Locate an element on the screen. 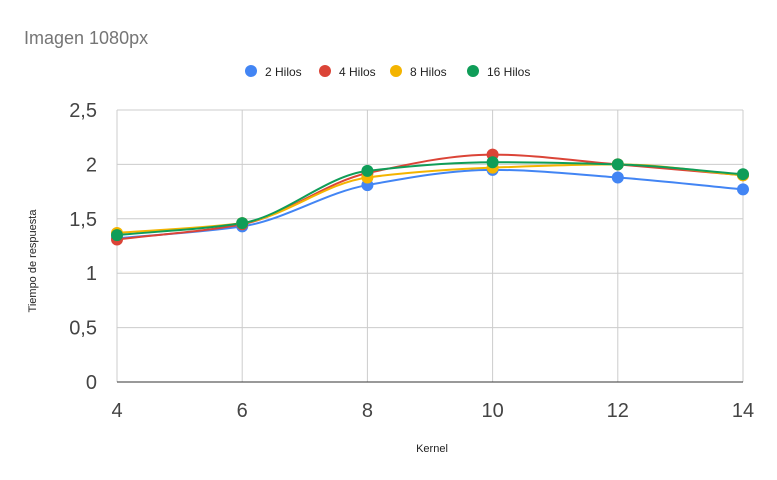 This screenshot has width=777, height=480. y-tick-label: 1,5 is located at coordinates (83, 220).